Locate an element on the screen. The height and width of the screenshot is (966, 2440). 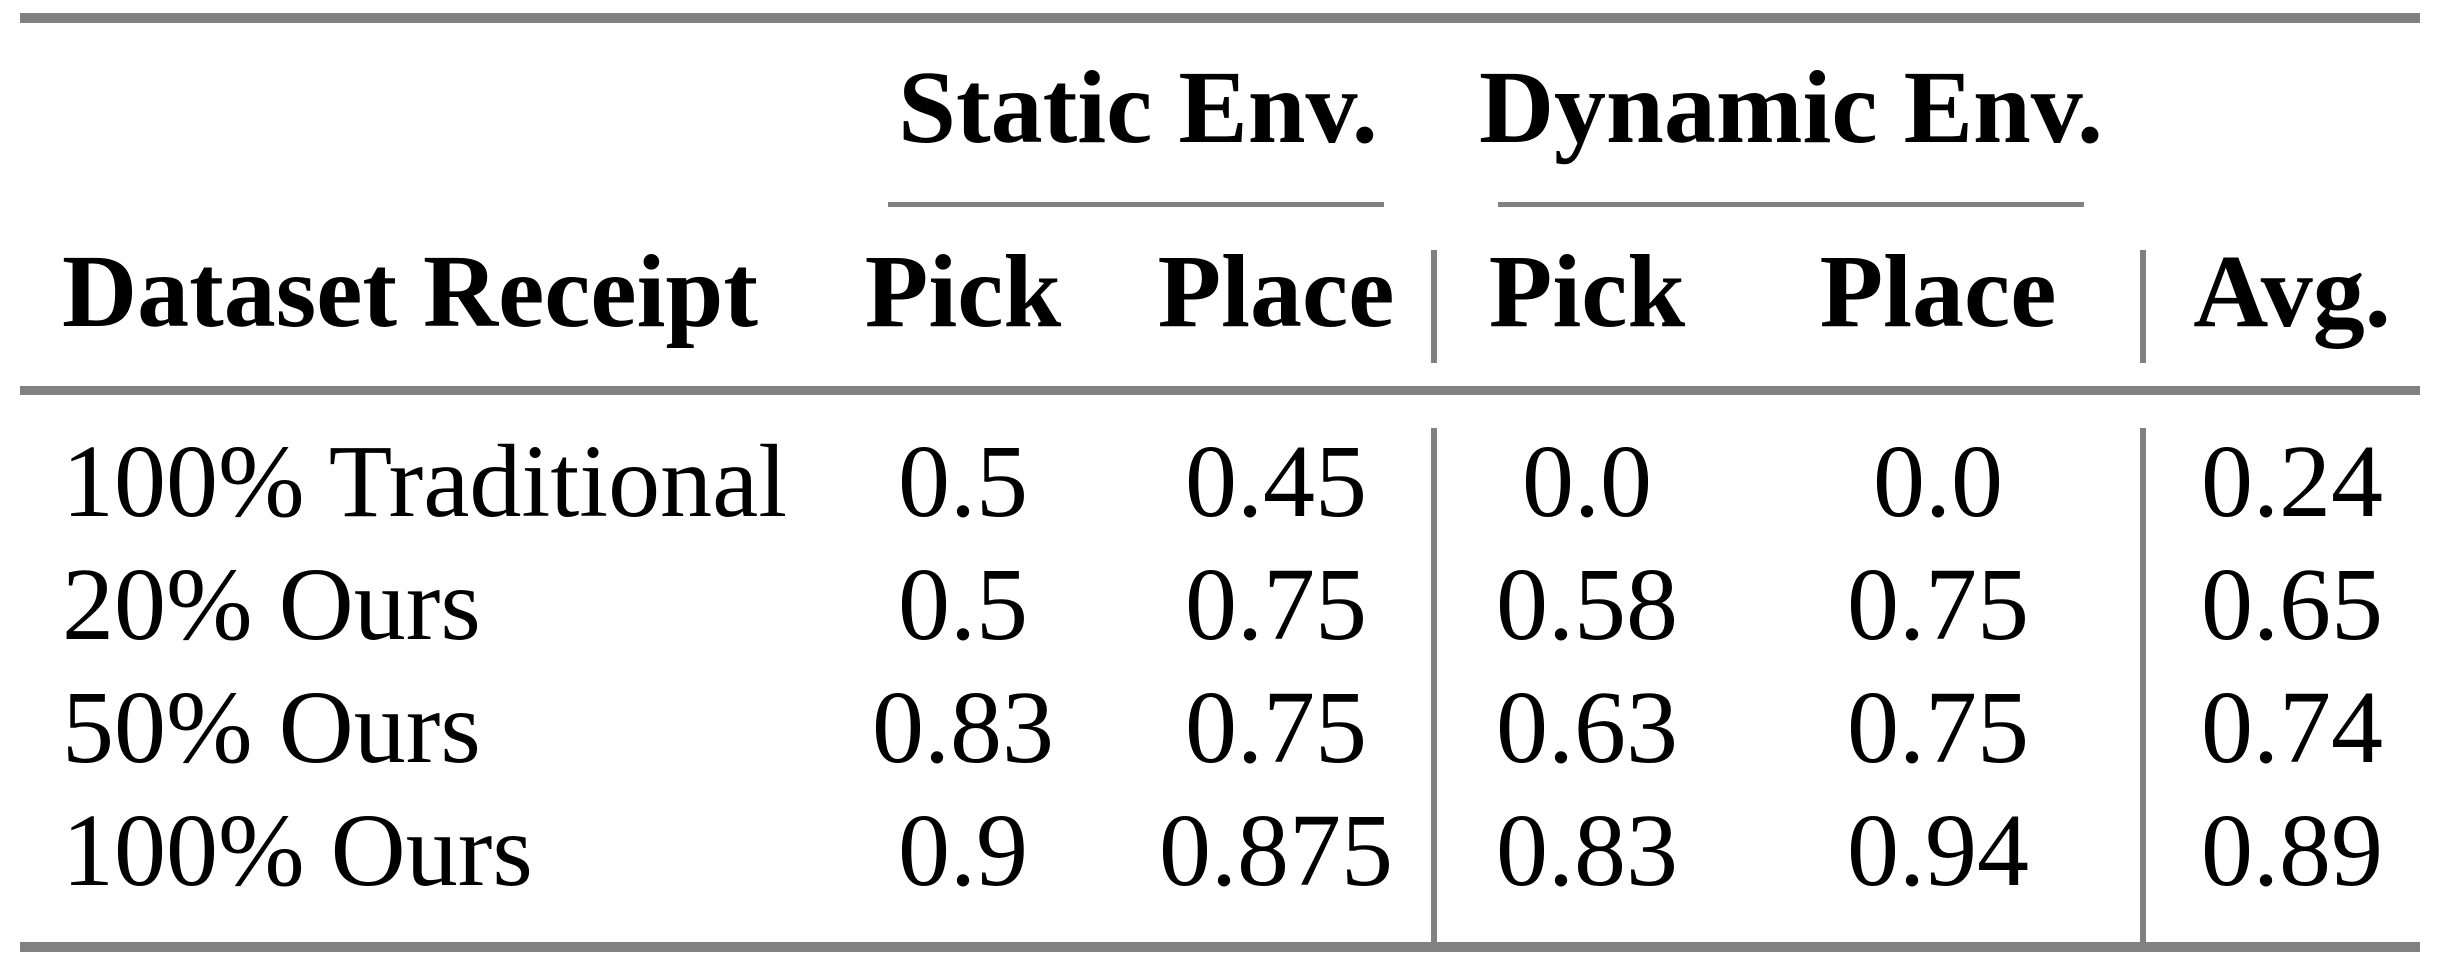
bottom-rule is located at coordinates (1220, 947).